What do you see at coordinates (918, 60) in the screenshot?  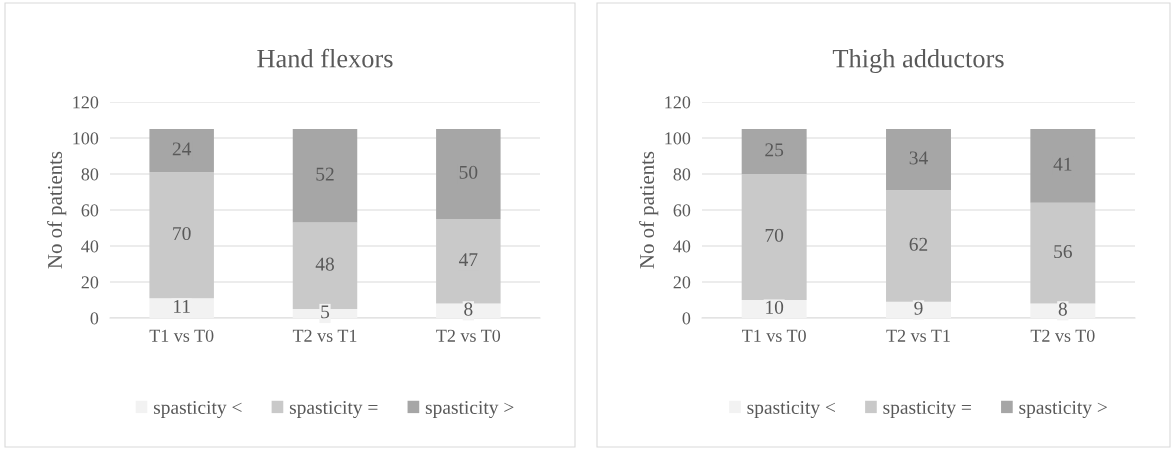 I see `chart-title: Thigh adductors` at bounding box center [918, 60].